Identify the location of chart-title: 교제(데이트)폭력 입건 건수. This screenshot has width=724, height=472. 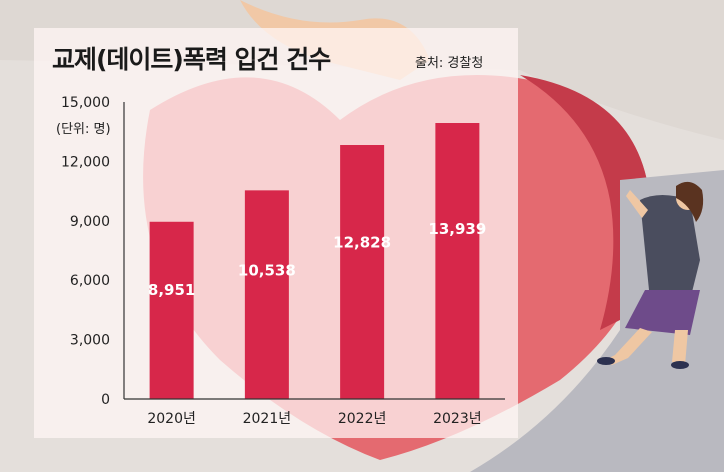
(191, 59).